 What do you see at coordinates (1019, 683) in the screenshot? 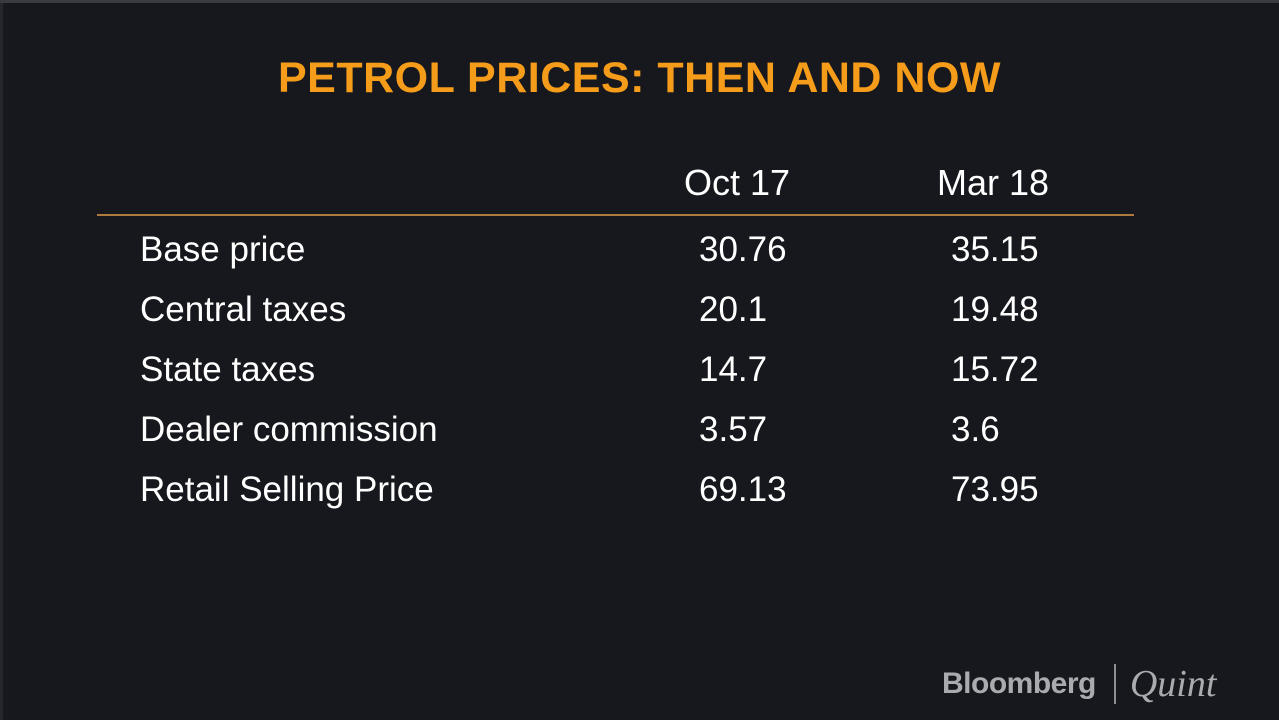
I see `logo-bloomberg: Bloomberg` at bounding box center [1019, 683].